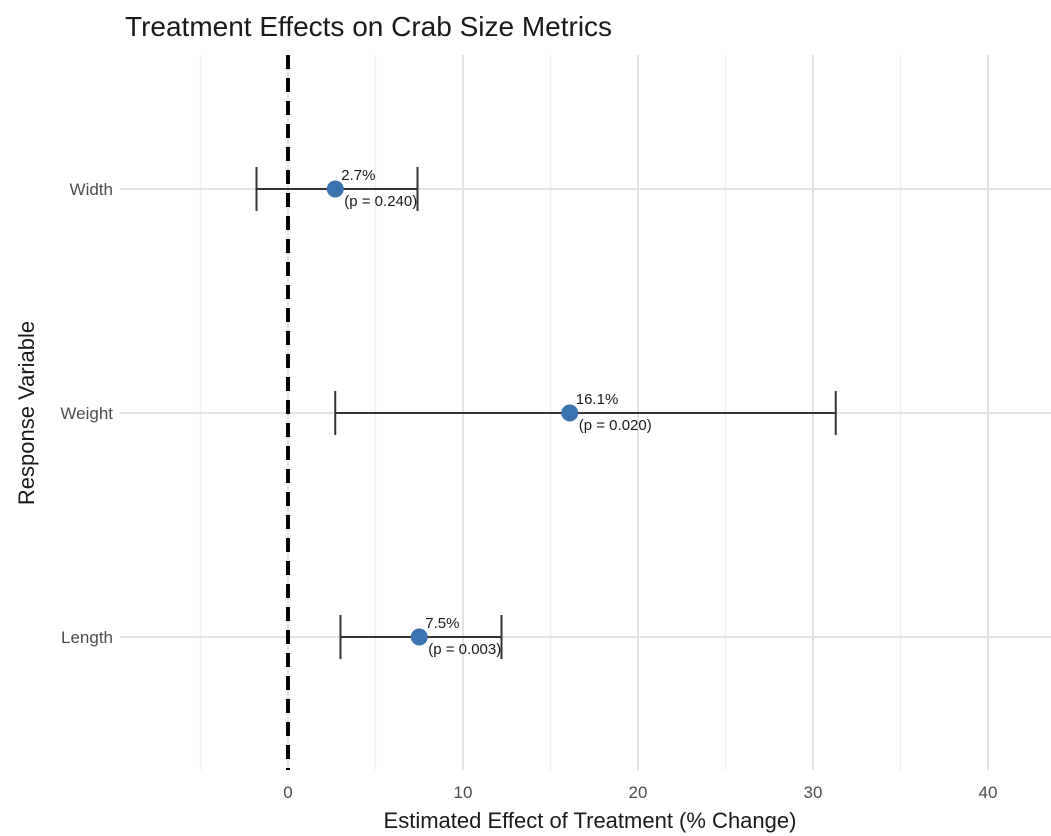 Image resolution: width=1051 pixels, height=836 pixels. What do you see at coordinates (585, 413) in the screenshot?
I see `effect-point-group-weight: 16.1% (p = 0.020)` at bounding box center [585, 413].